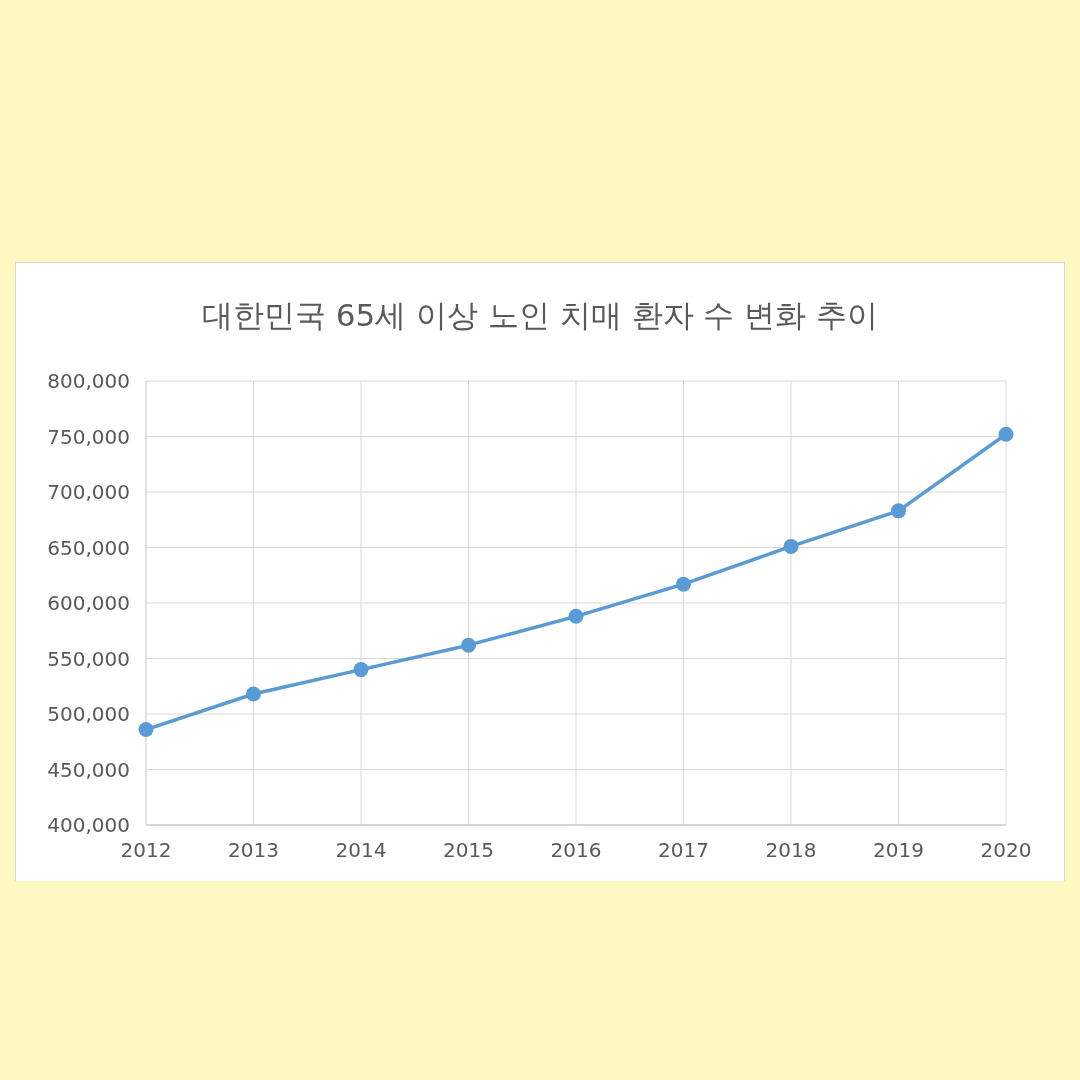 This screenshot has width=1080, height=1080. What do you see at coordinates (88, 769) in the screenshot?
I see `y-tick-label: 450,000` at bounding box center [88, 769].